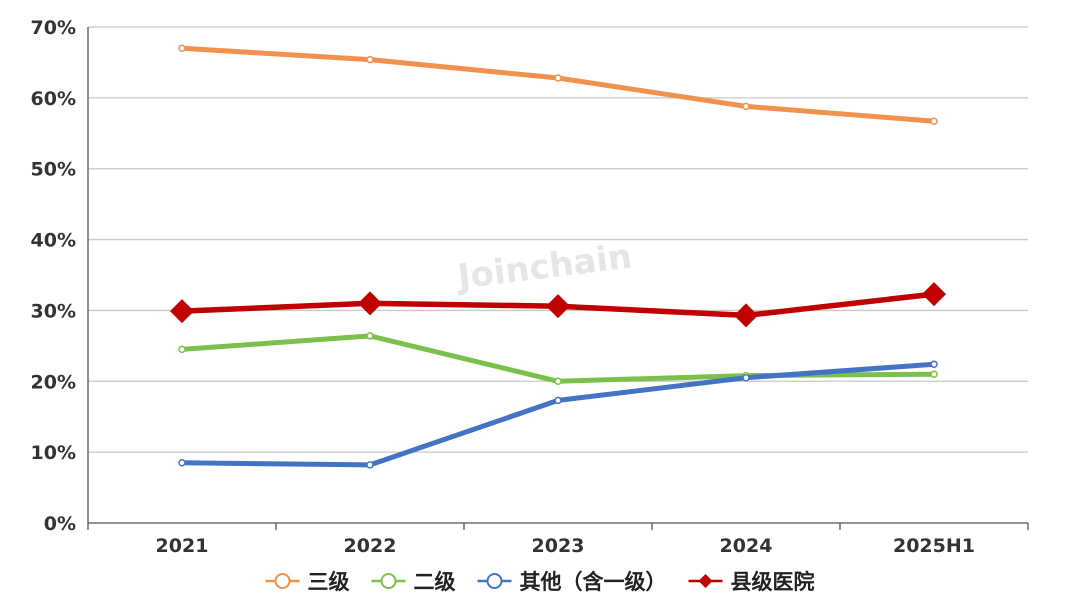 The image size is (1080, 615). I want to click on legend-item: 县级医院, so click(751, 582).